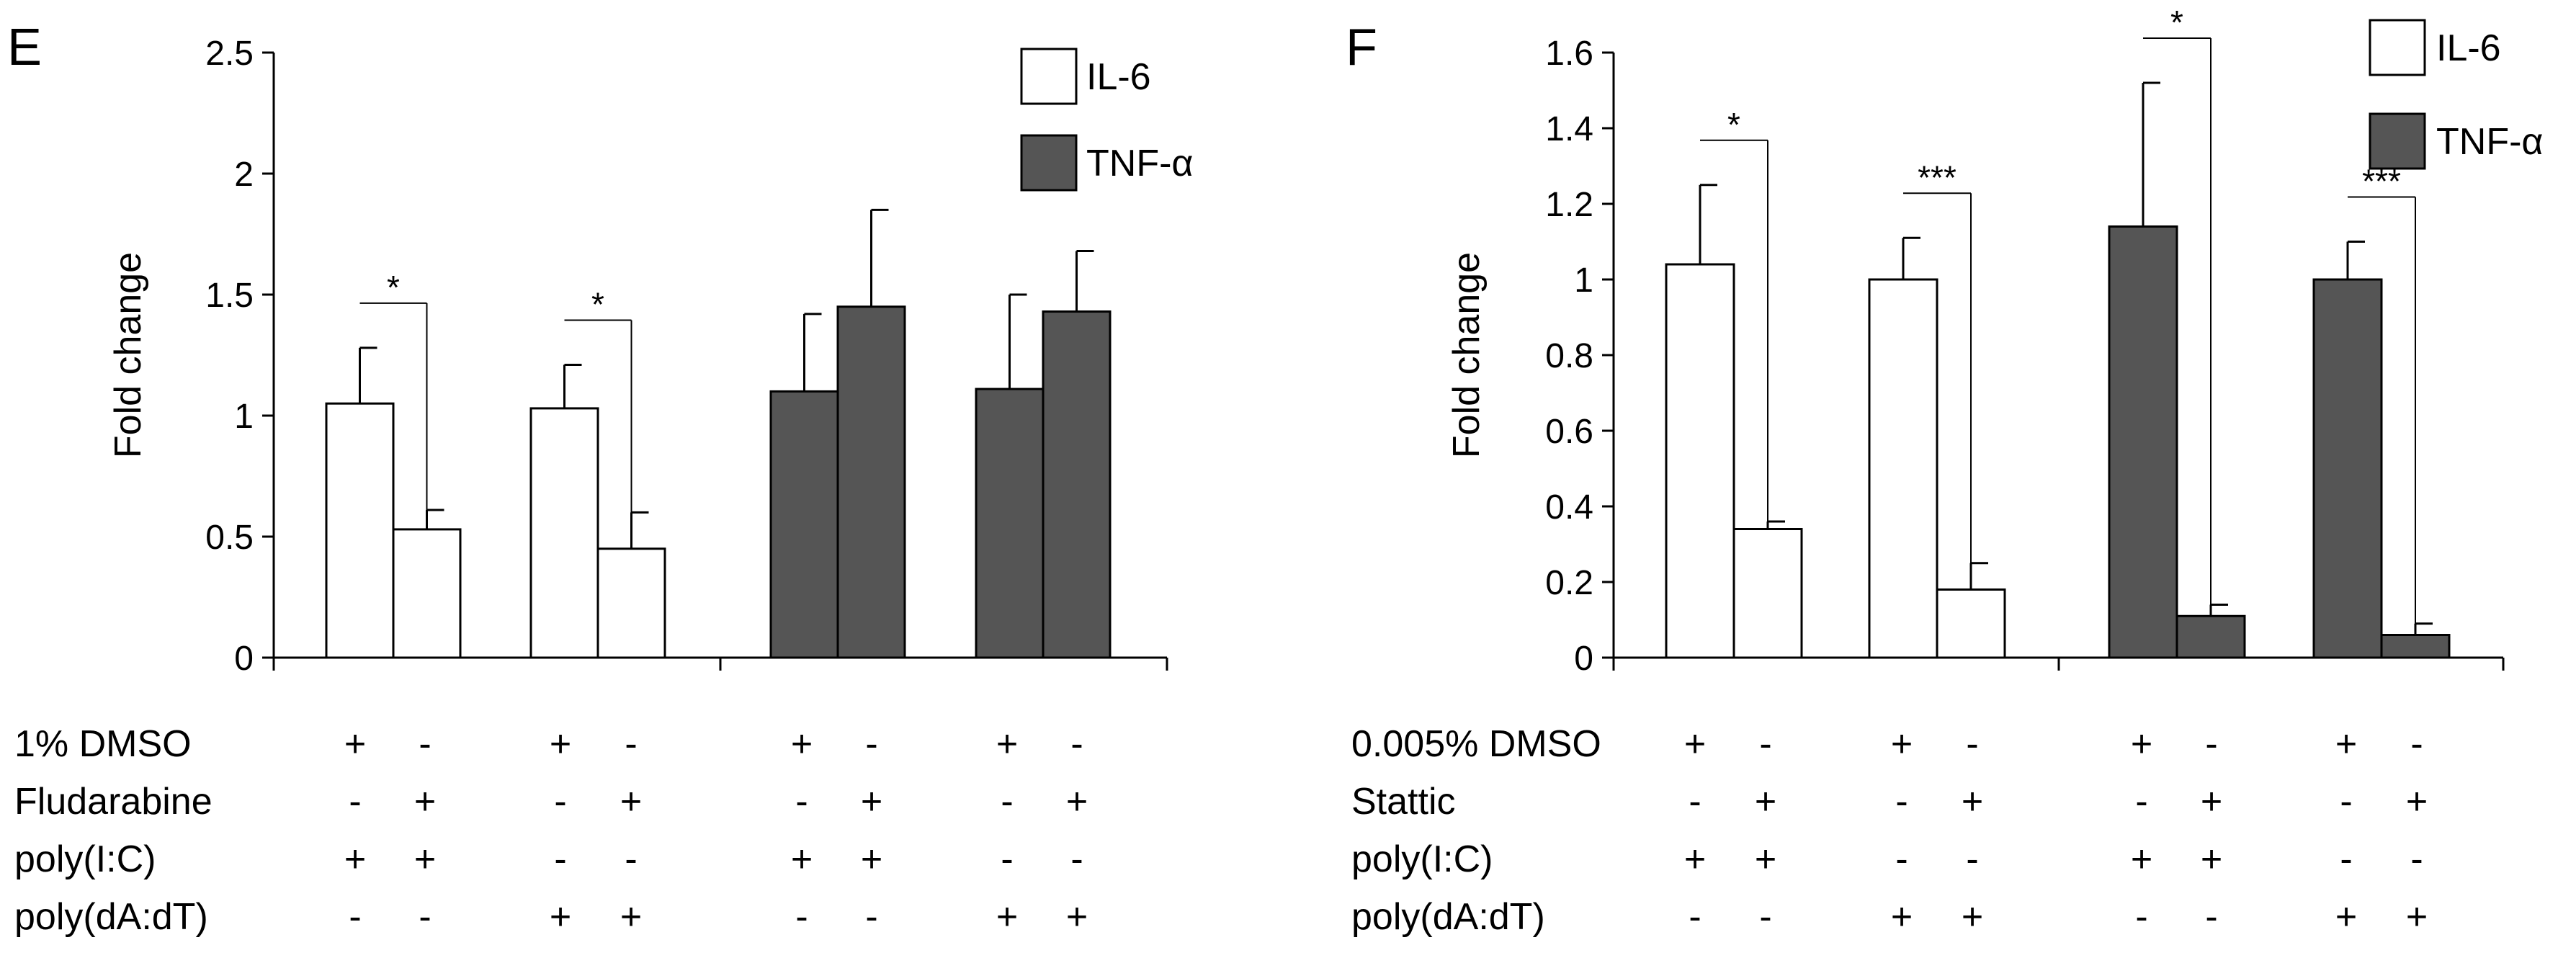 The height and width of the screenshot is (958, 2576). Describe the element at coordinates (1583, 280) in the screenshot. I see `y-tick-label: 1` at that location.